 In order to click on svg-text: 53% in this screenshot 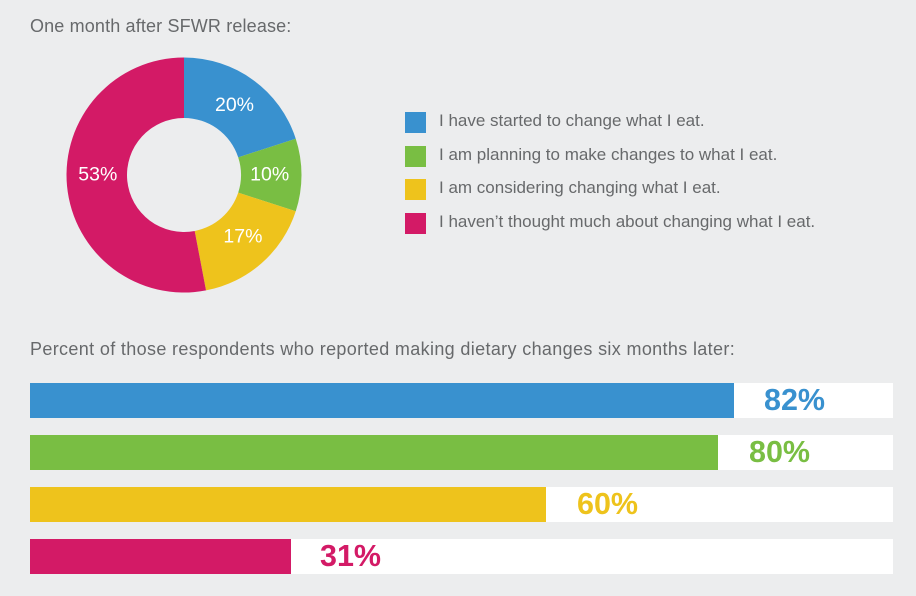, I will do `click(97, 175)`.